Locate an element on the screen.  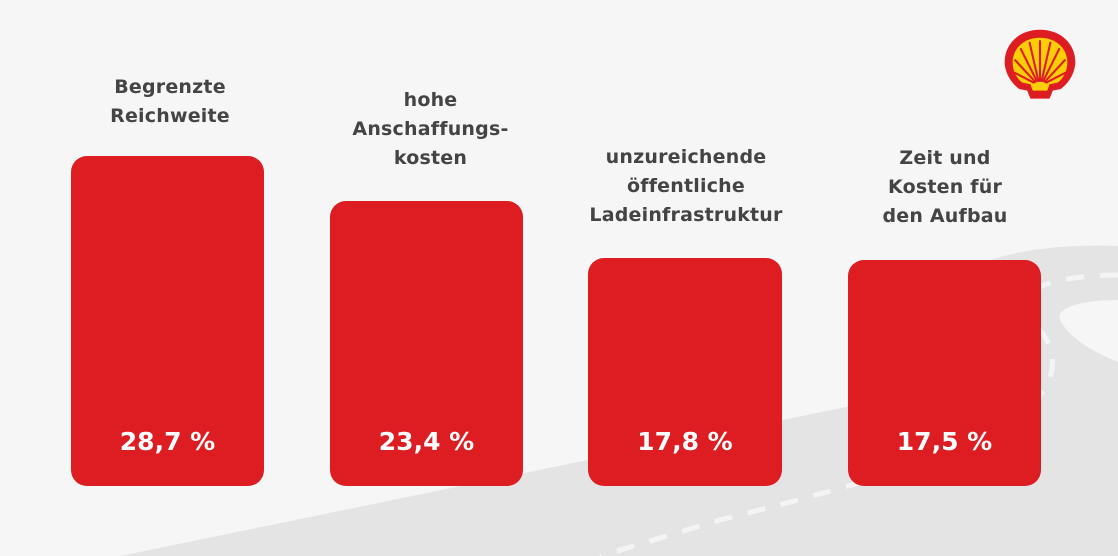
bar-label: hohe Anschaffungs- kosten is located at coordinates (430, 129).